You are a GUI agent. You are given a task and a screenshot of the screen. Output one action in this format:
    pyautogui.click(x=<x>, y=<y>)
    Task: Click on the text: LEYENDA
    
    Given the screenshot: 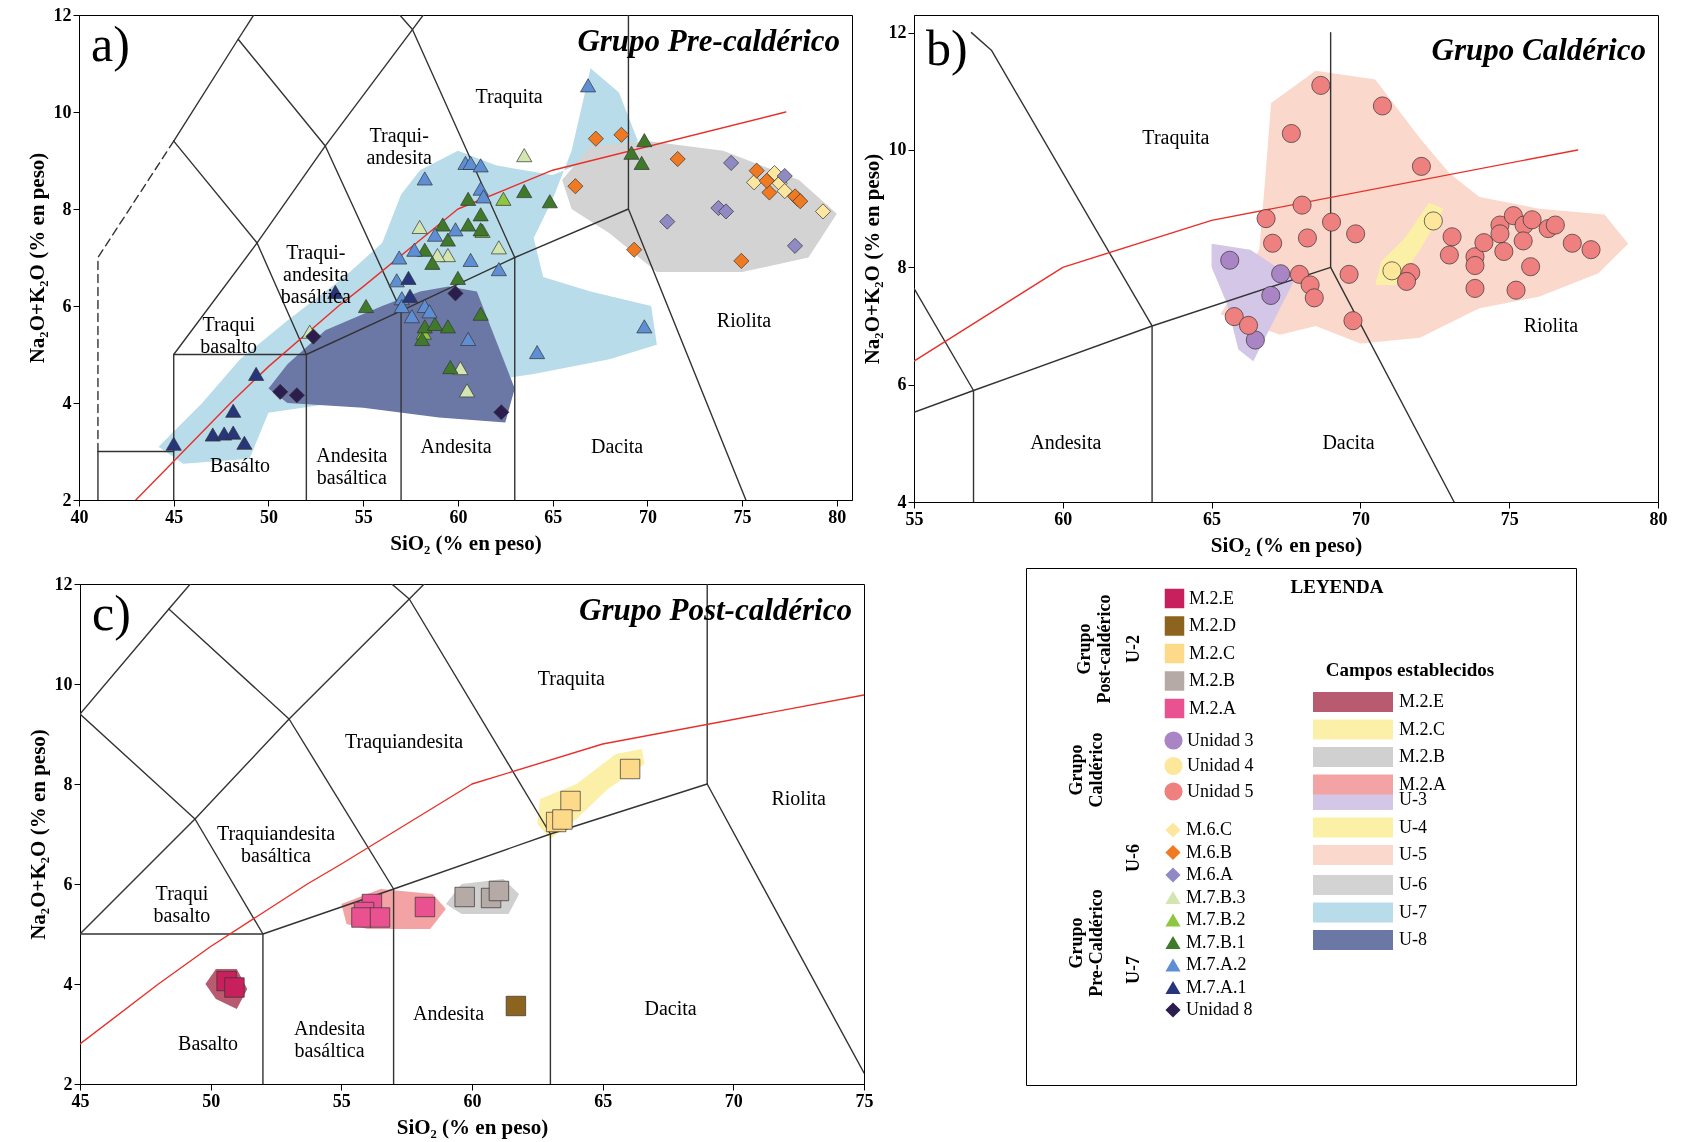 What is the action you would take?
    pyautogui.click(x=1337, y=586)
    